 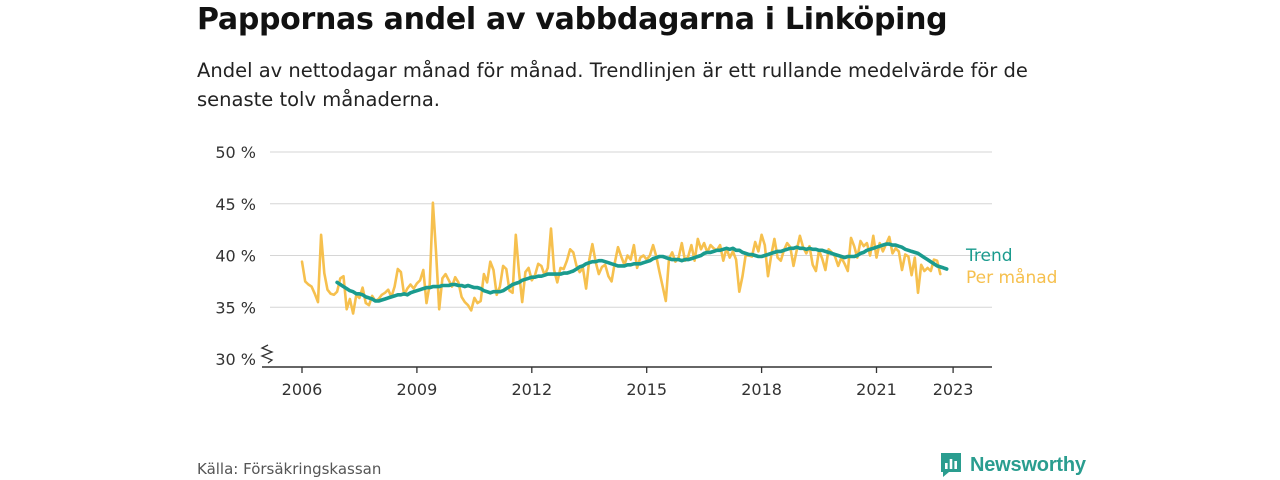 What do you see at coordinates (876, 389) in the screenshot?
I see `x-tick-label: 2021` at bounding box center [876, 389].